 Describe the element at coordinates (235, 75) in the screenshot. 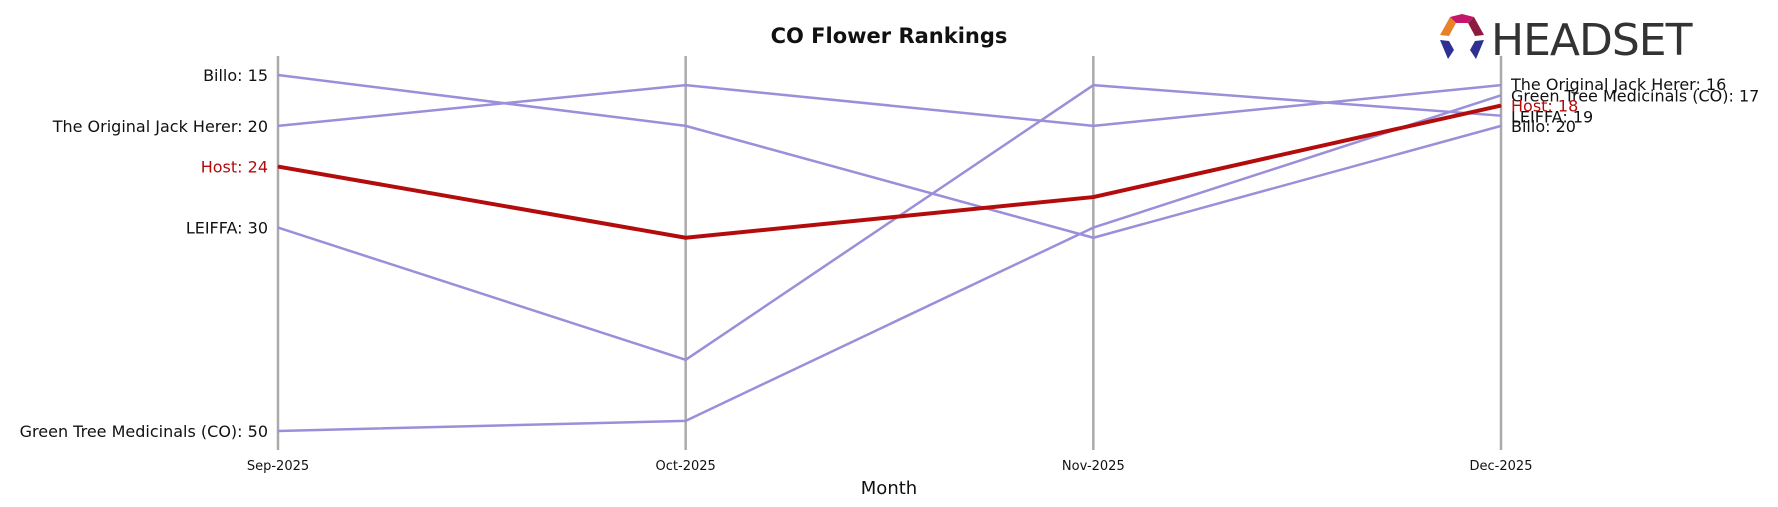

I see `start-label-billo: Billo: 15` at that location.